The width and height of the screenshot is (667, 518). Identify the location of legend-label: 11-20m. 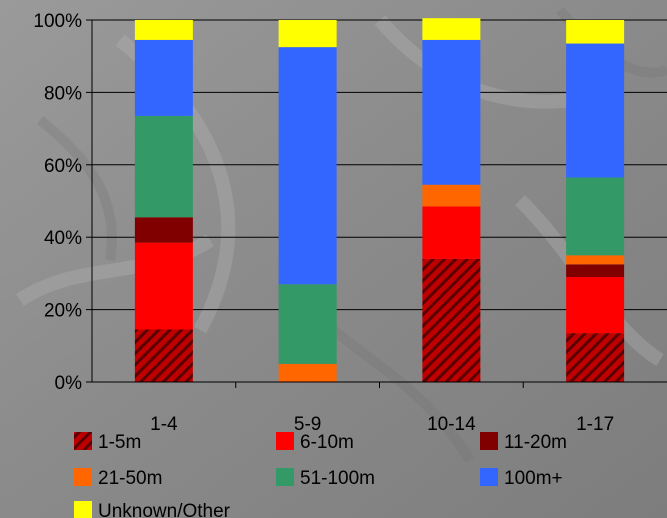
(535, 442).